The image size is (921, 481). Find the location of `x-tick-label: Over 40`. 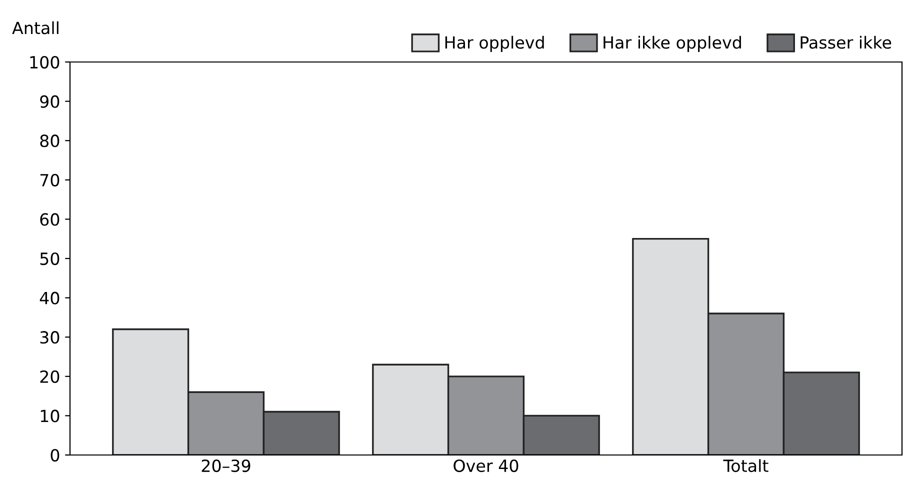

x-tick-label: Over 40 is located at coordinates (486, 465).